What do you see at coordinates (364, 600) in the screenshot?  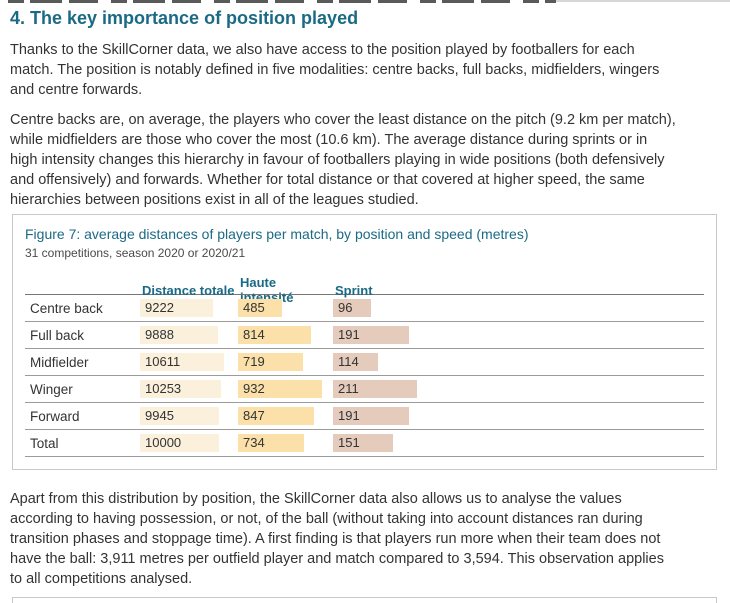 I see `next-figure-box` at bounding box center [364, 600].